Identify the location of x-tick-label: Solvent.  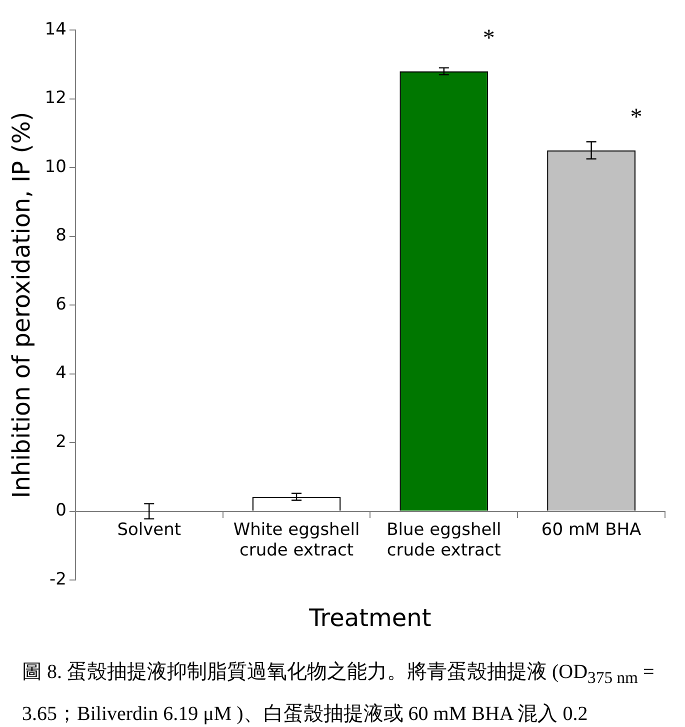
(149, 530).